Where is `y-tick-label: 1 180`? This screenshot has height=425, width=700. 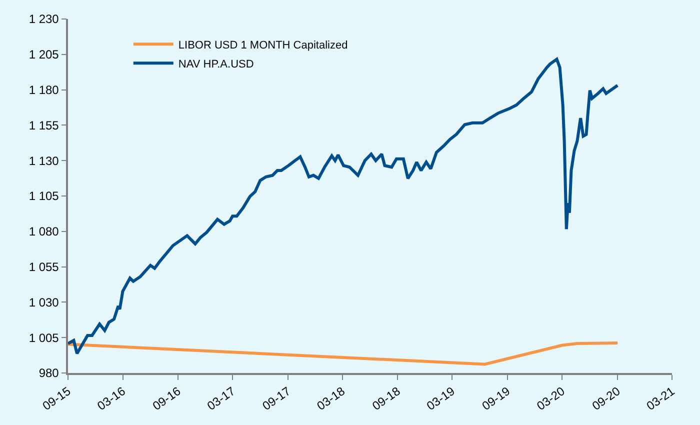 y-tick-label: 1 180 is located at coordinates (44, 90).